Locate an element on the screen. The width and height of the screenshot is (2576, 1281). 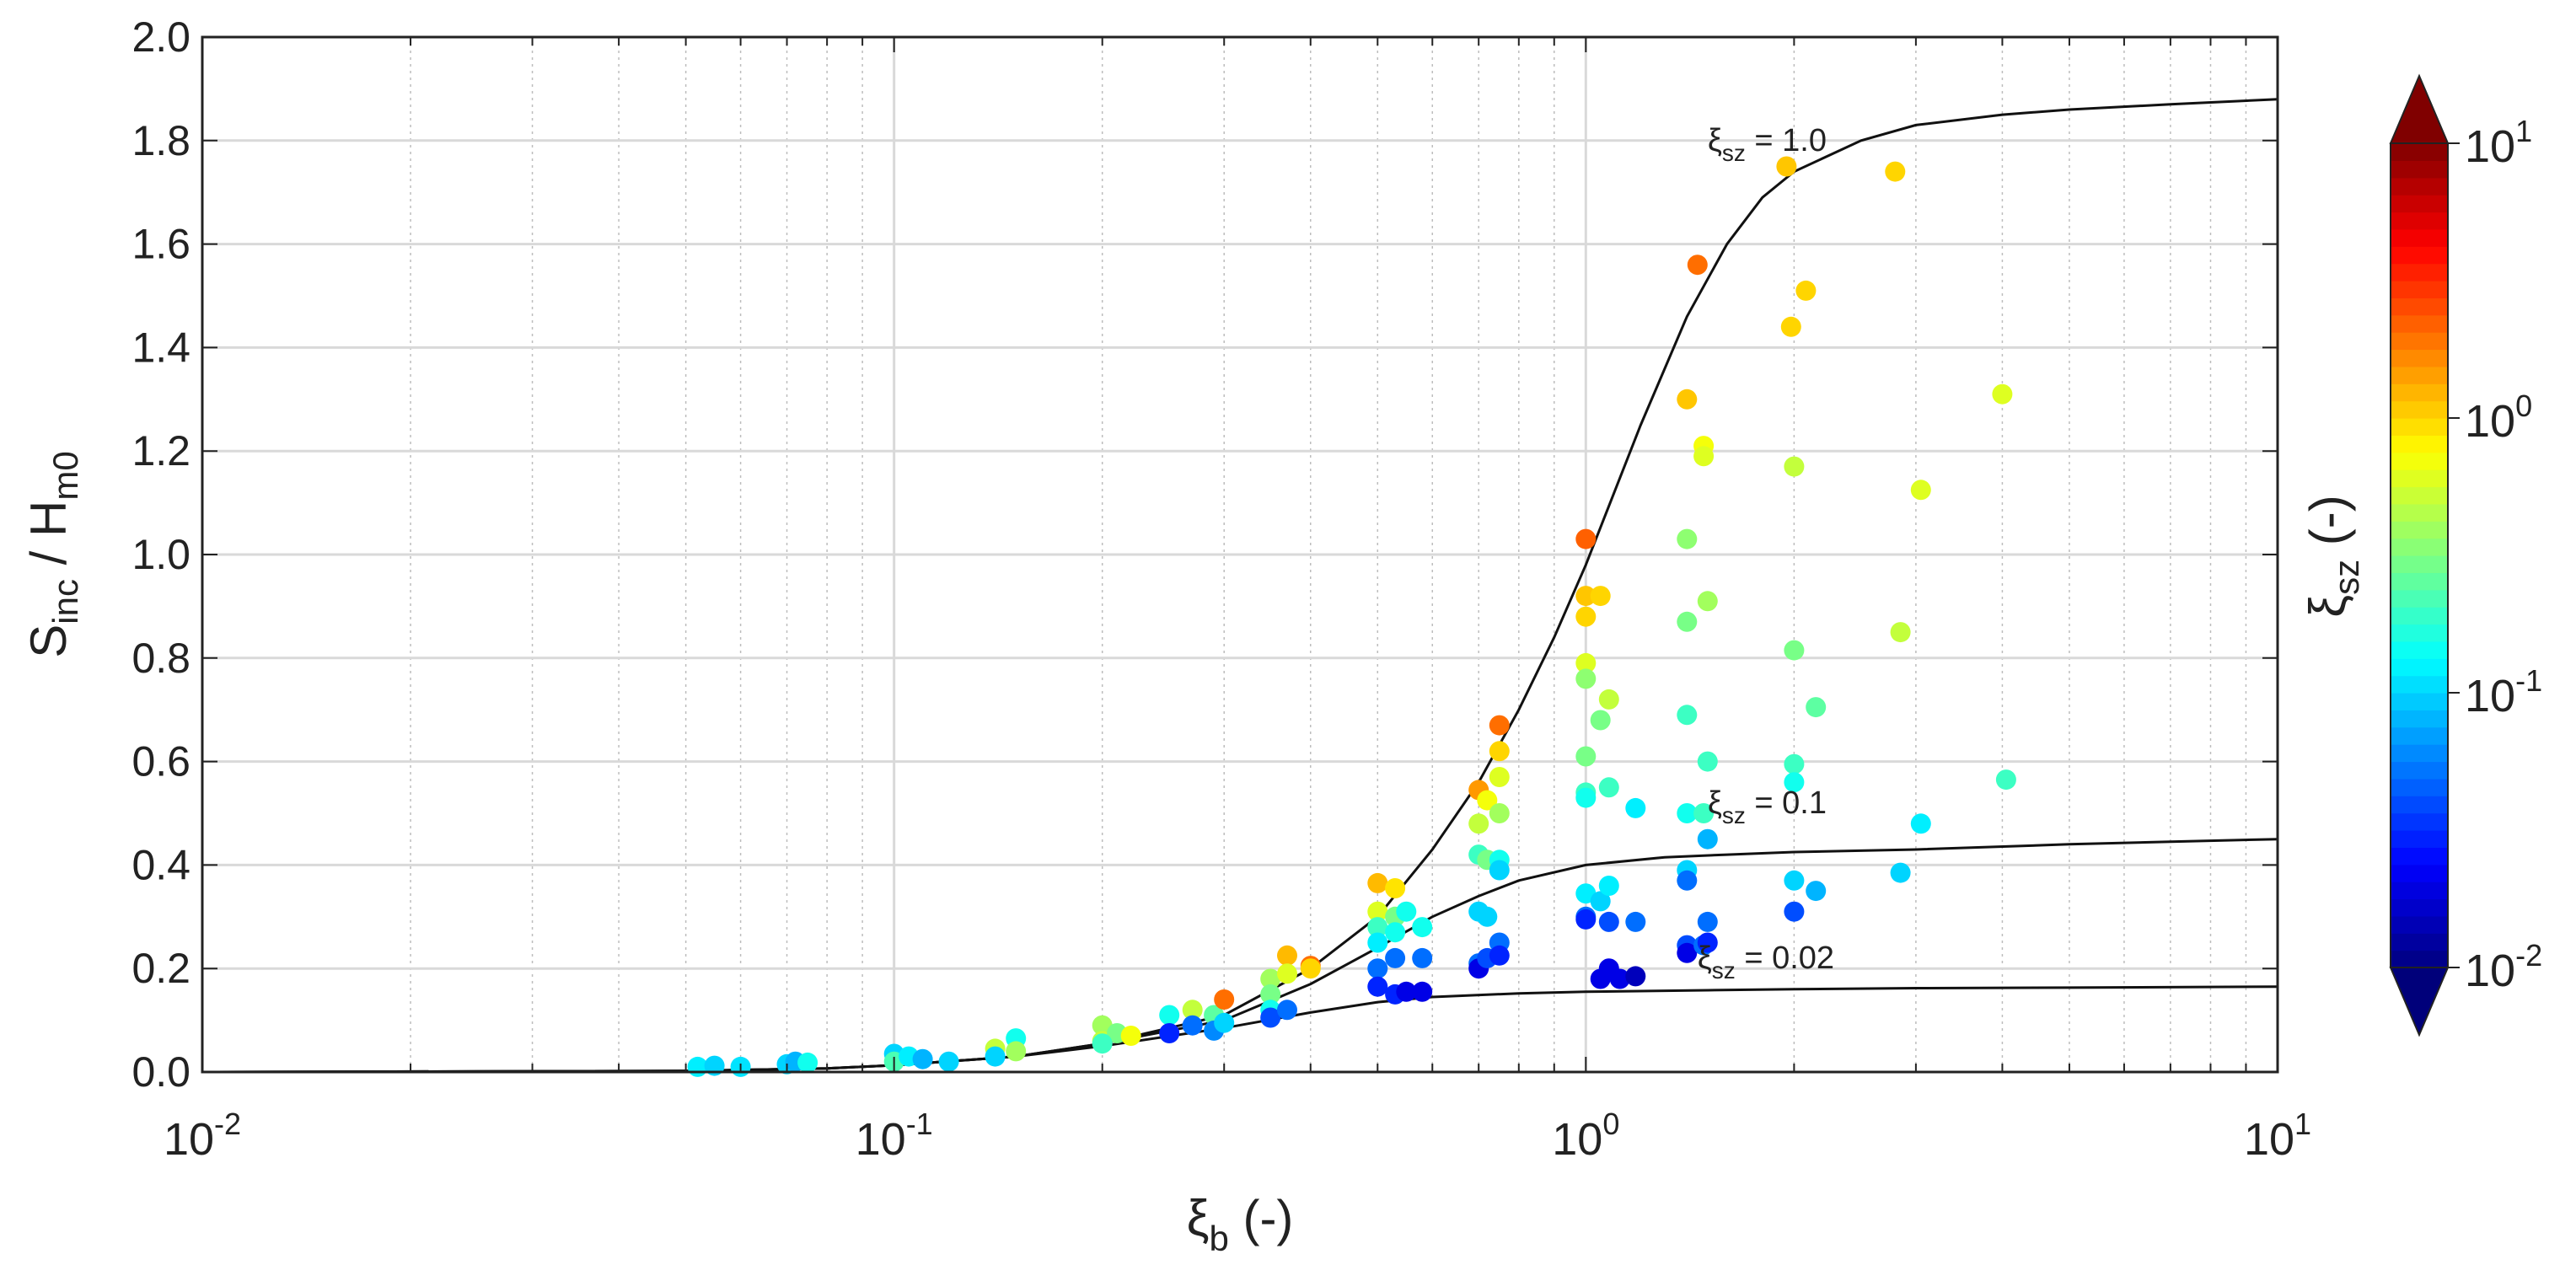
colorbar-max-extension is located at coordinates (2419, 108).